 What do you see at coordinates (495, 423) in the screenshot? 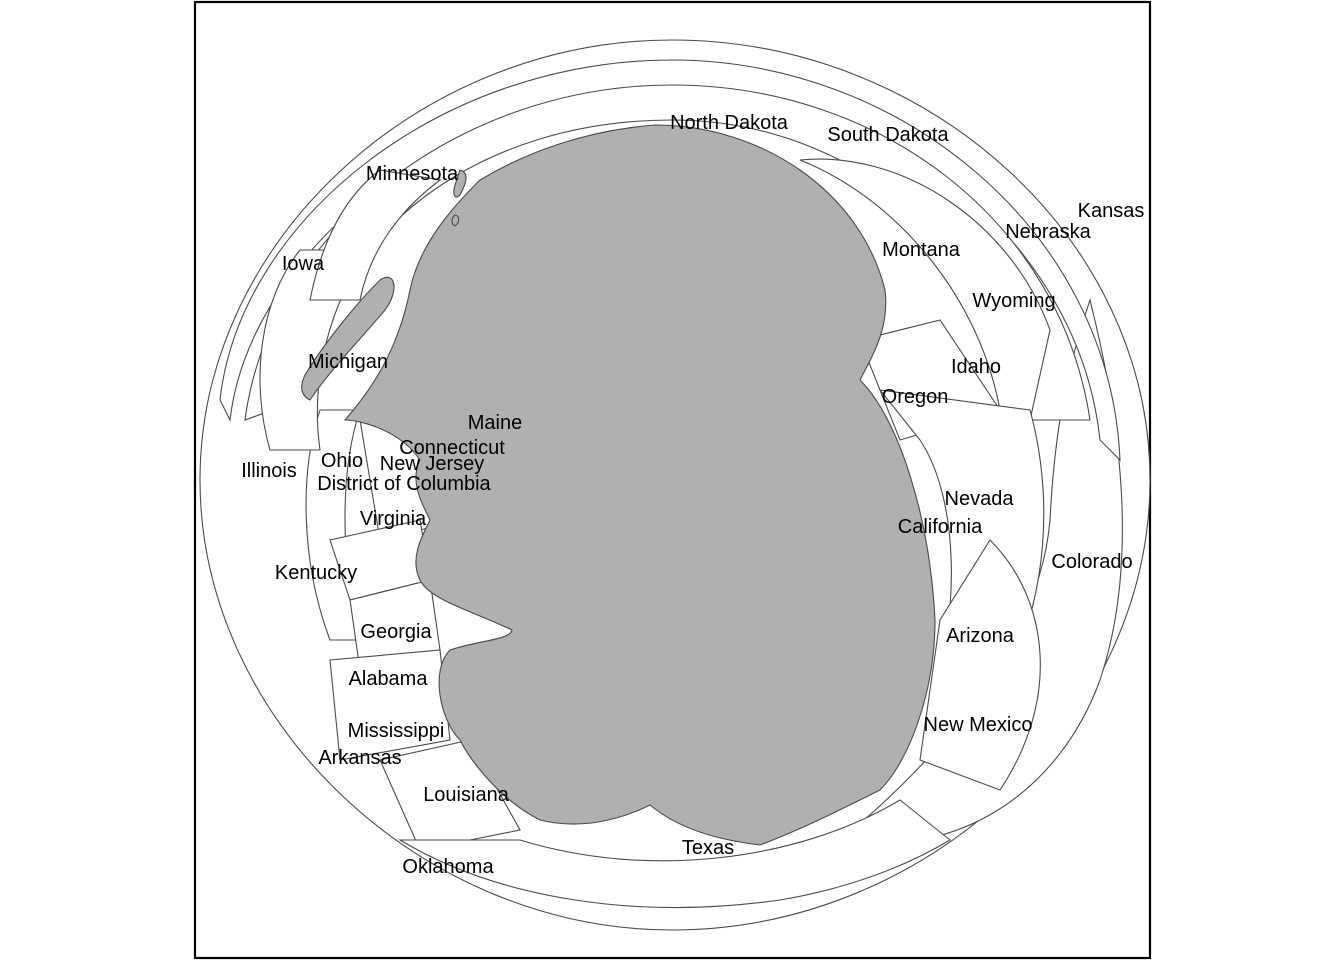
I see `label-maine: Maine` at bounding box center [495, 423].